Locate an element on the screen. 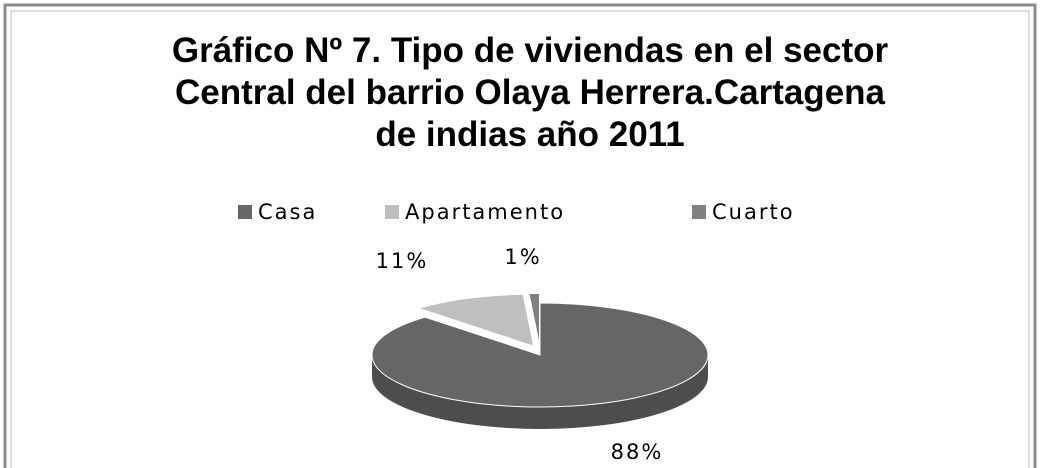 The height and width of the screenshot is (468, 1040). legend-label: Casa is located at coordinates (287, 212).